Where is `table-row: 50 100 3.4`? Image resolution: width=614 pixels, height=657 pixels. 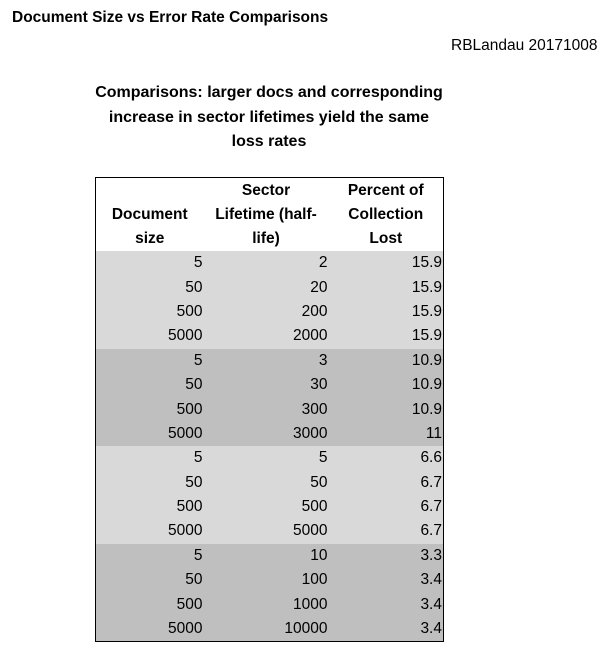
table-row: 50 100 3.4 is located at coordinates (269, 580).